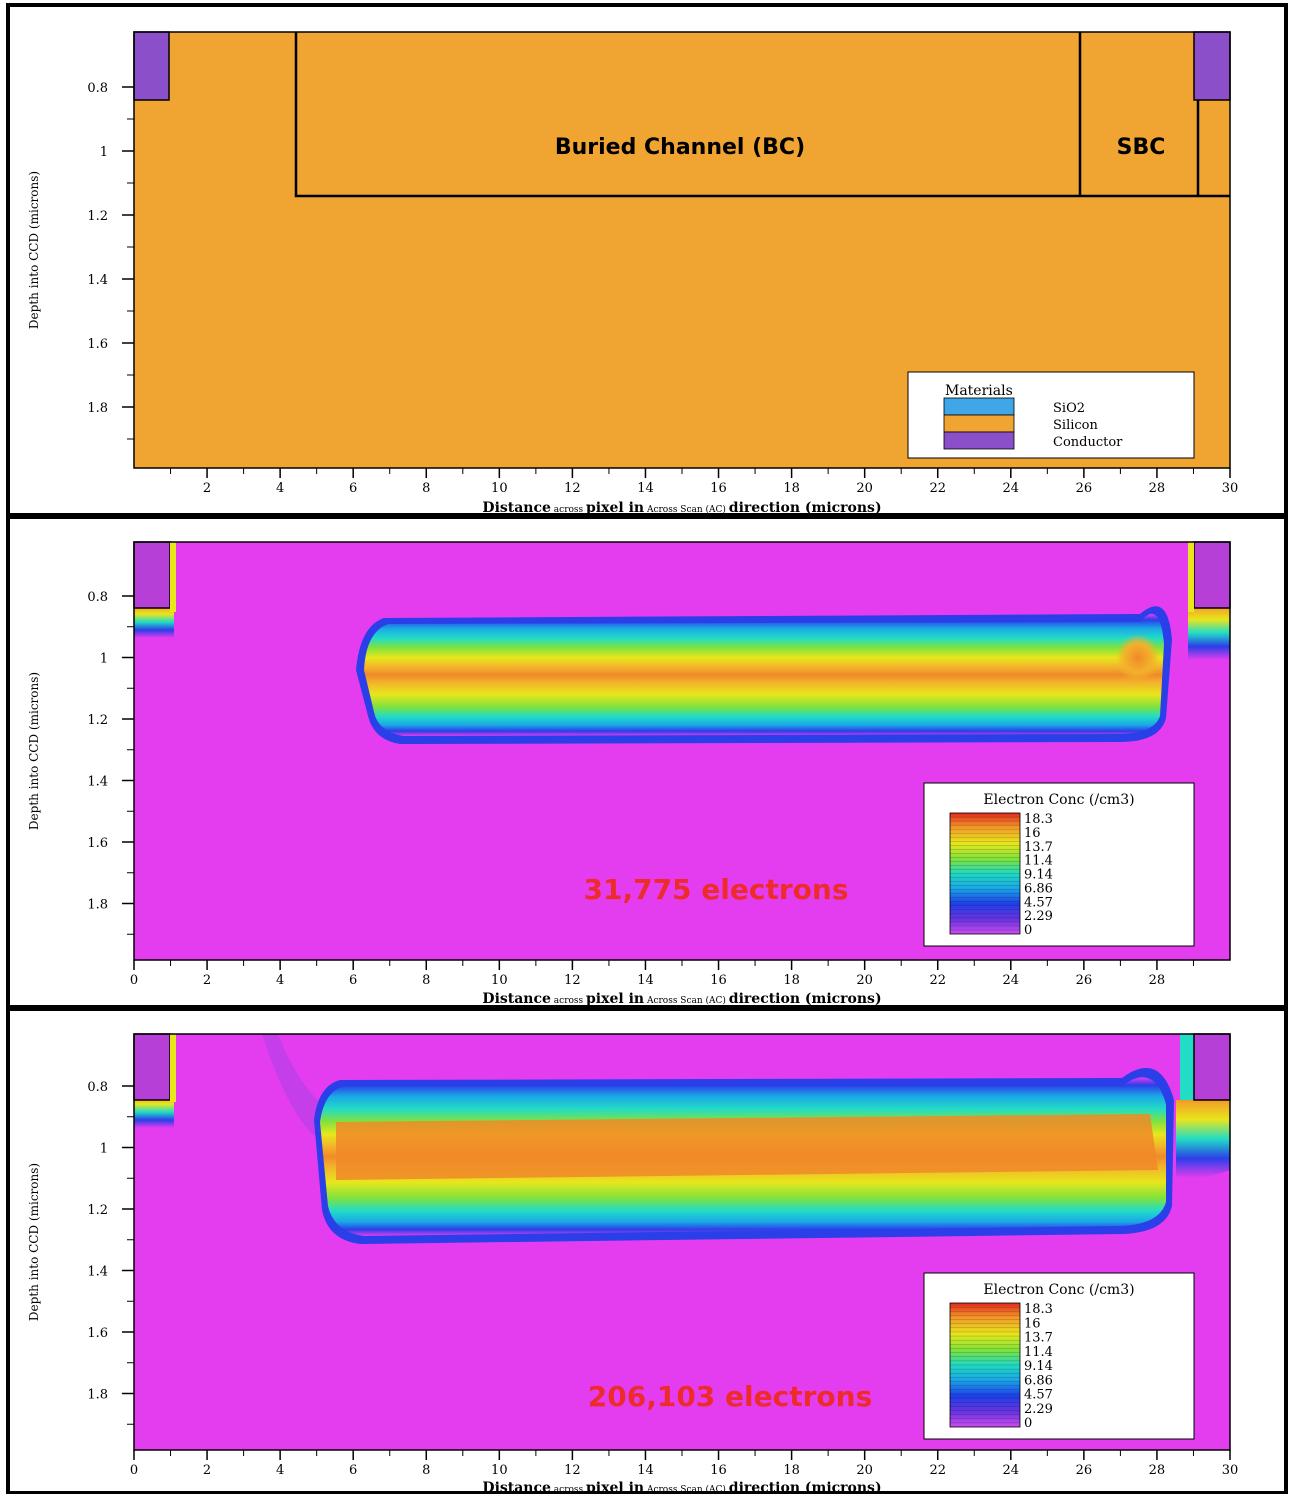  Describe the element at coordinates (1088, 442) in the screenshot. I see `legend-label-conductor: Conductor` at that location.